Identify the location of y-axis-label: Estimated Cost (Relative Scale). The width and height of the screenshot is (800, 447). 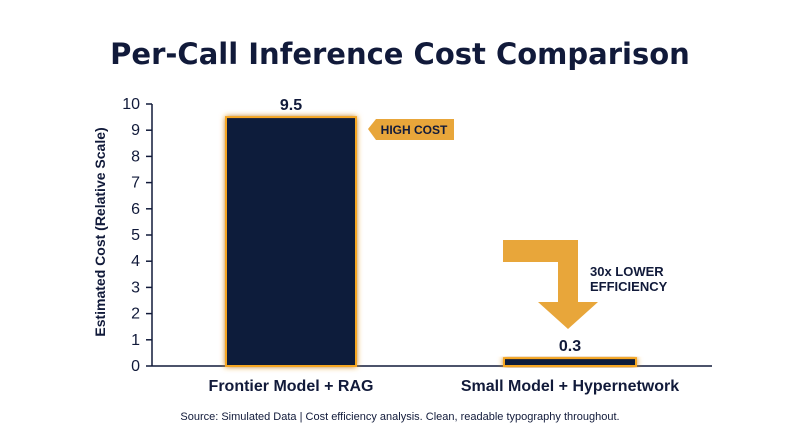
(100, 231).